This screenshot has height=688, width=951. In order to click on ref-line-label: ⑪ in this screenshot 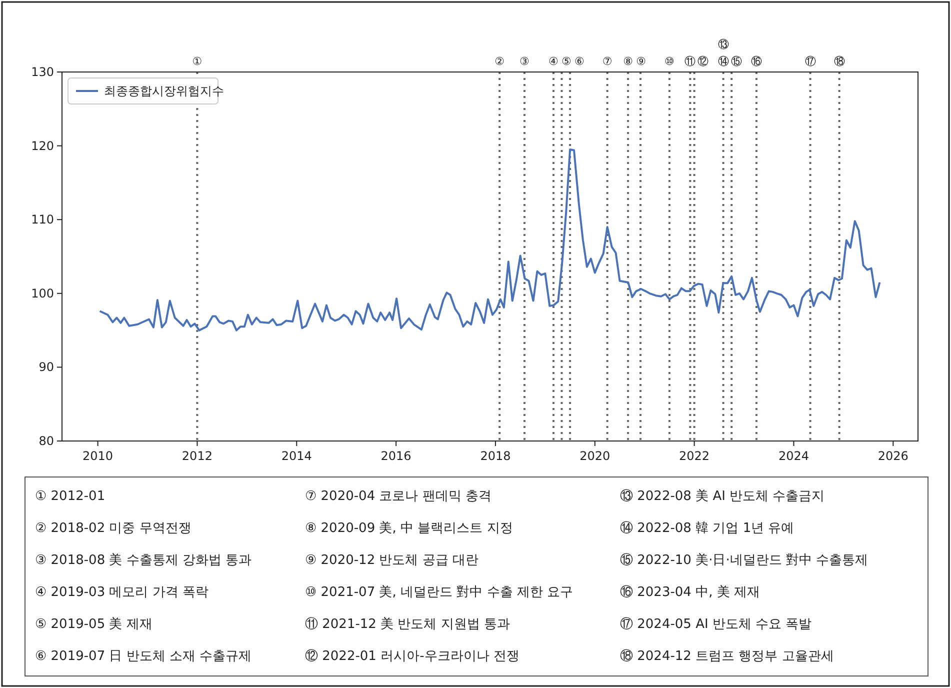, I will do `click(690, 61)`.